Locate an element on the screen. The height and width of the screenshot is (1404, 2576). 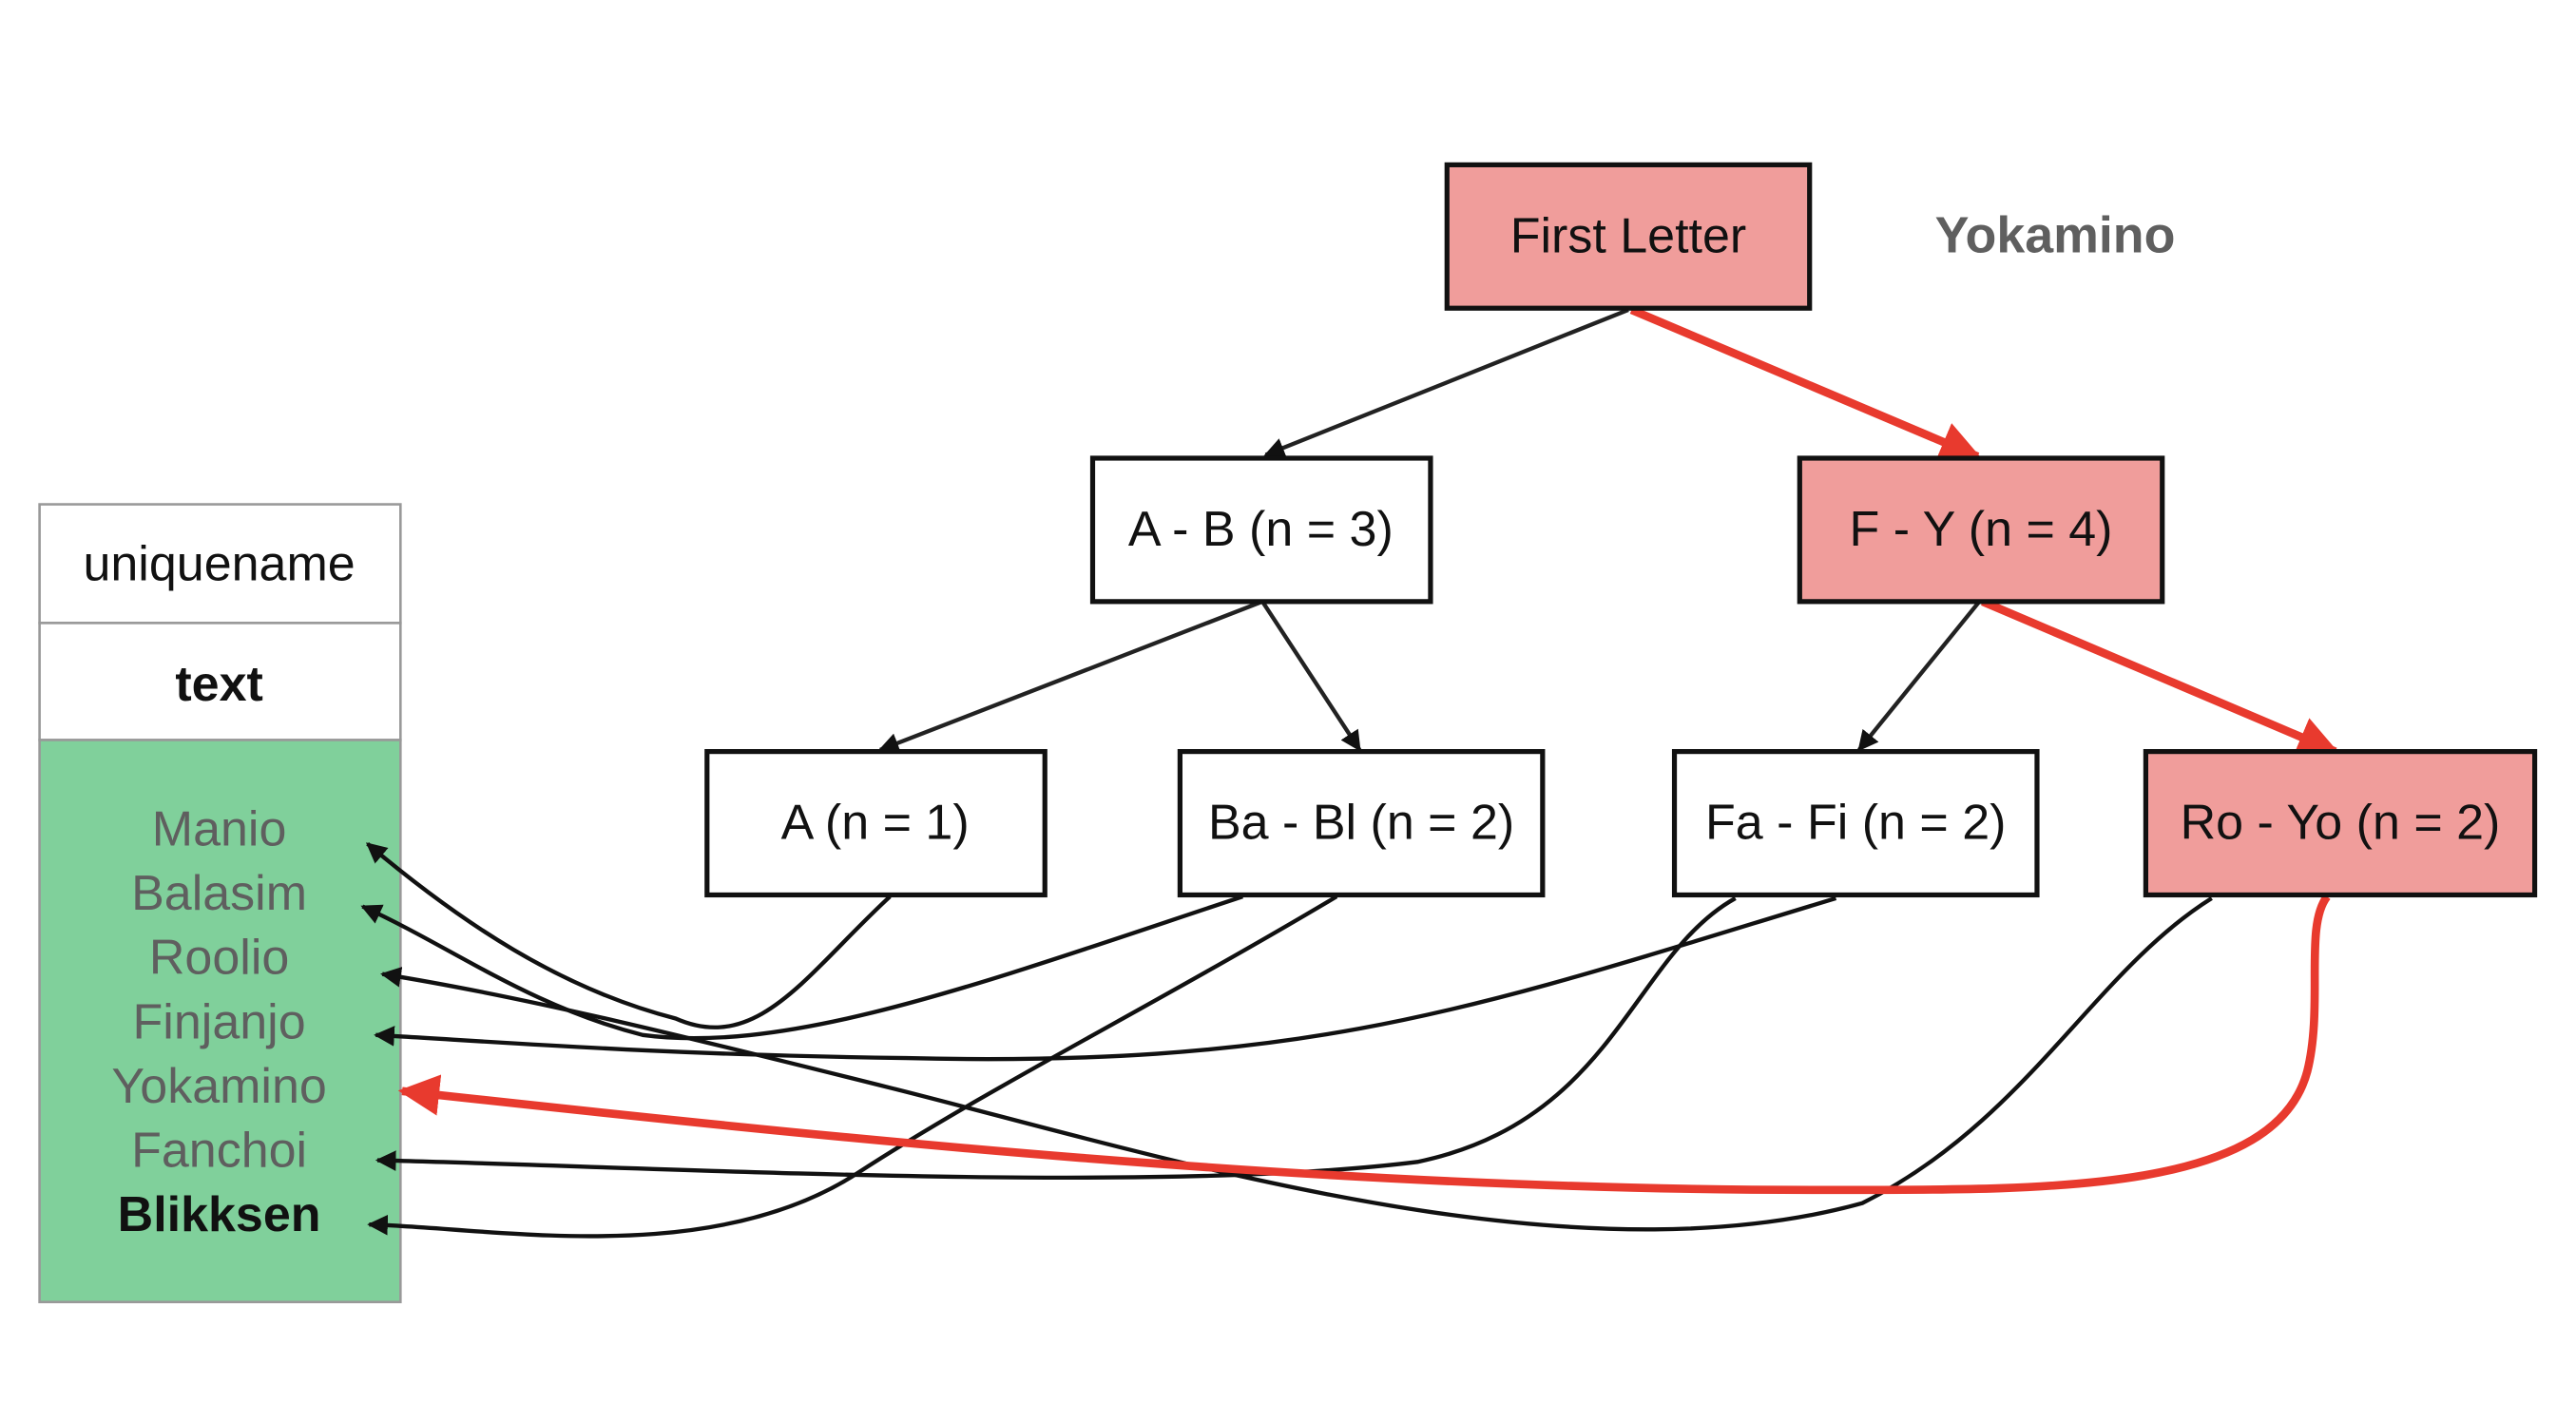
pointer-fa-fi-to-fanchoi is located at coordinates (1056, 1038).